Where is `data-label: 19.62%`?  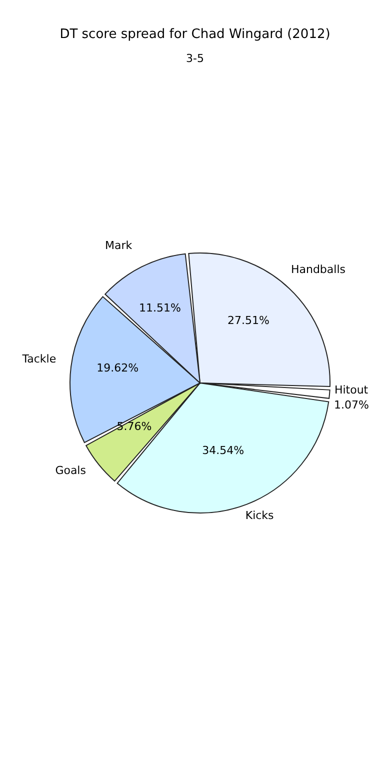
data-label: 19.62% is located at coordinates (117, 367).